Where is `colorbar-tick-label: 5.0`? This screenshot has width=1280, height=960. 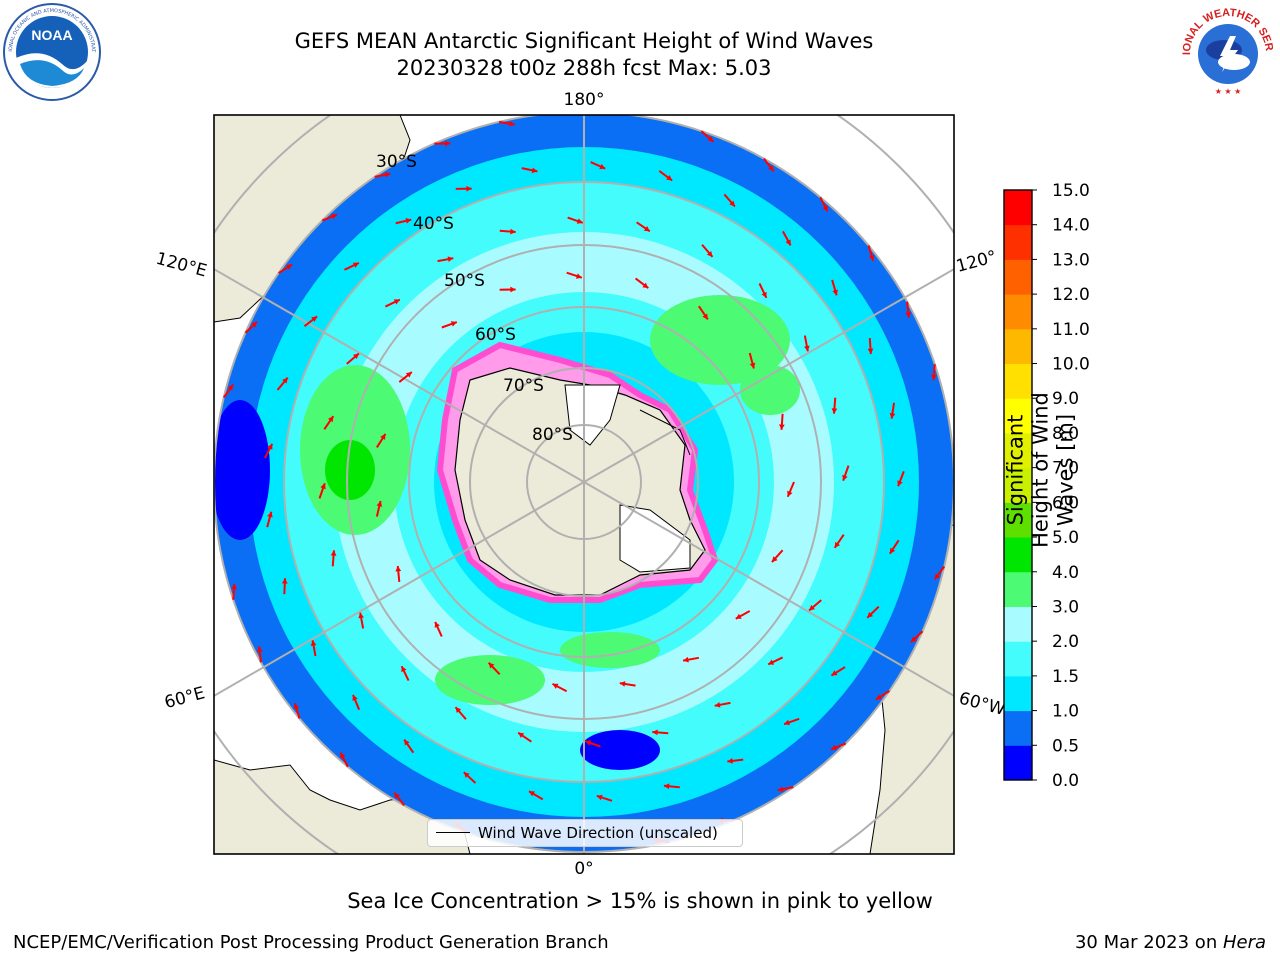
colorbar-tick-label: 5.0 is located at coordinates (1065, 538).